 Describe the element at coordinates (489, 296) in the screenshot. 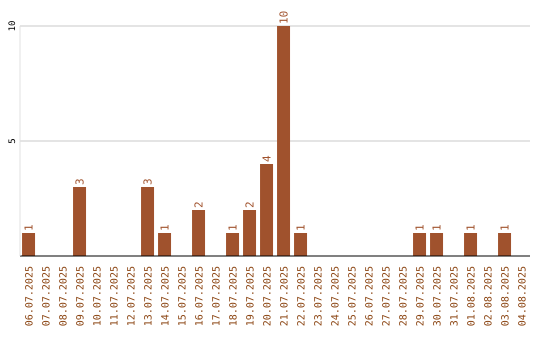

I see `x-tick-label: 02.08.2025` at that location.